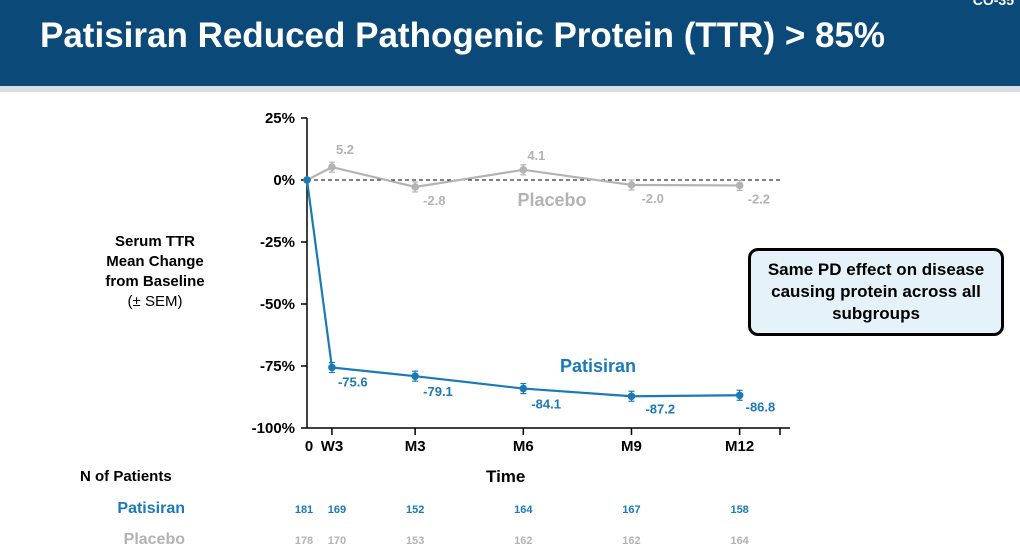  Describe the element at coordinates (546, 404) in the screenshot. I see `patisiran-data-label: -84.1` at that location.